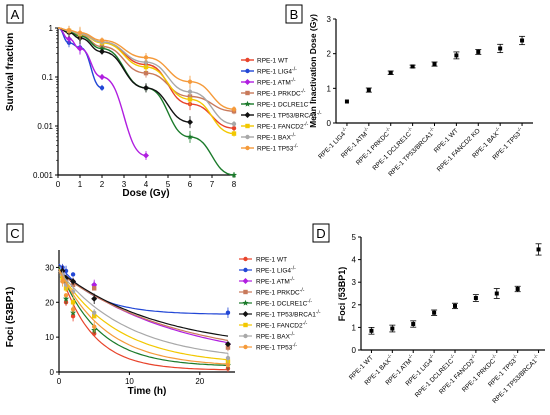 Image resolution: width=550 pixels, height=415 pixels. Describe the element at coordinates (329, 88) in the screenshot. I see `panelB-y-tick-label: 1` at that location.